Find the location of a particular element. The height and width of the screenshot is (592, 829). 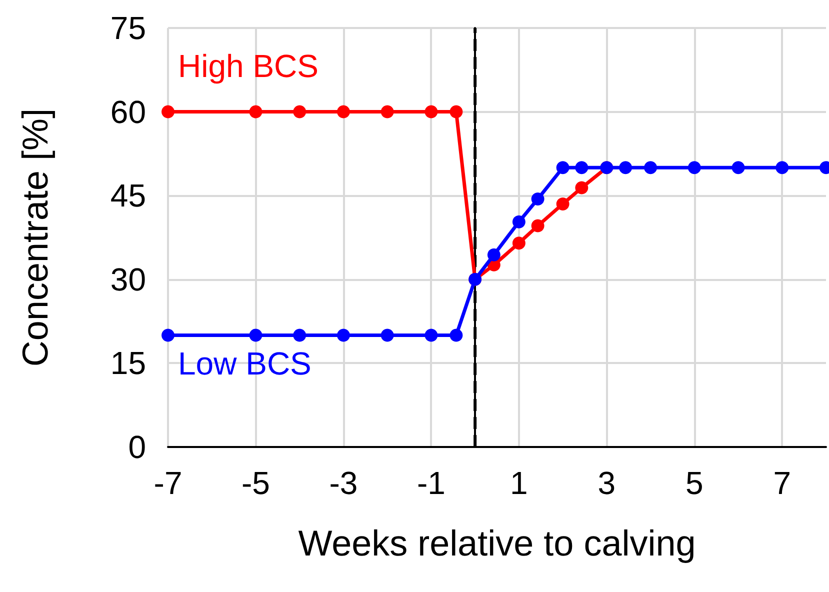

x-tick-label: 7 is located at coordinates (782, 483).